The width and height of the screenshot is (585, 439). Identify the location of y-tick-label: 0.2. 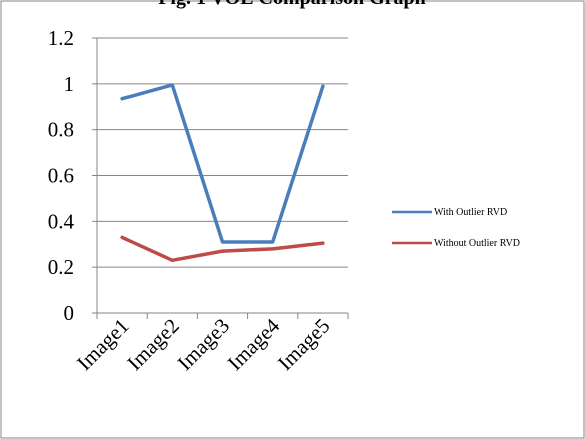
(61, 267).